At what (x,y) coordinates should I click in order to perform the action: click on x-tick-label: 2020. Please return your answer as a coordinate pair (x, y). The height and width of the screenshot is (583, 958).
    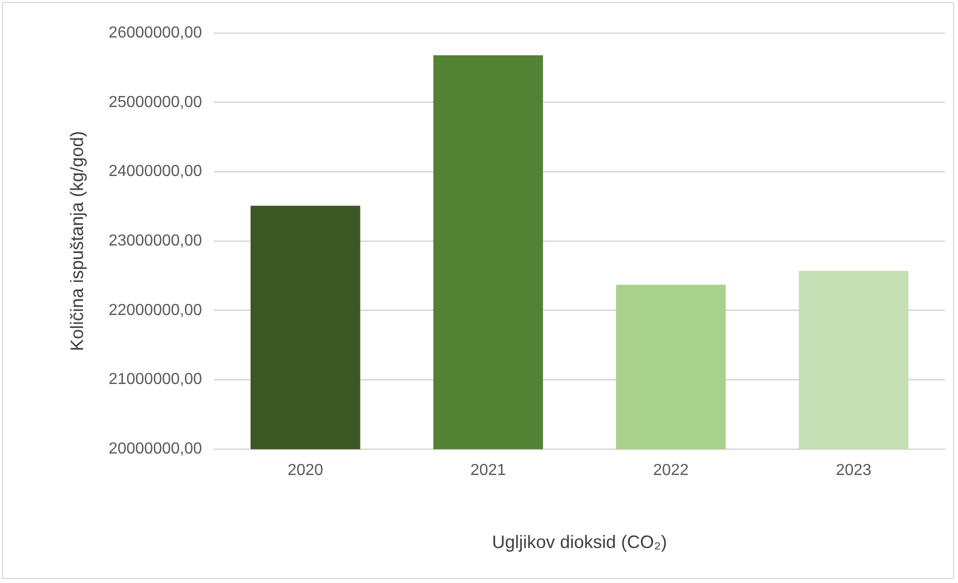
    Looking at the image, I should click on (306, 471).